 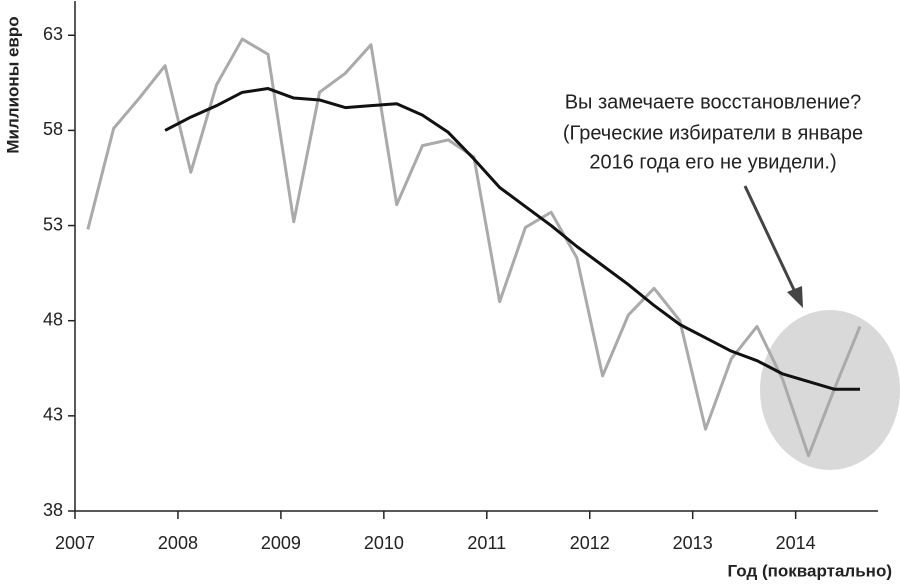 I want to click on y-tick-label: 58, so click(x=53, y=129).